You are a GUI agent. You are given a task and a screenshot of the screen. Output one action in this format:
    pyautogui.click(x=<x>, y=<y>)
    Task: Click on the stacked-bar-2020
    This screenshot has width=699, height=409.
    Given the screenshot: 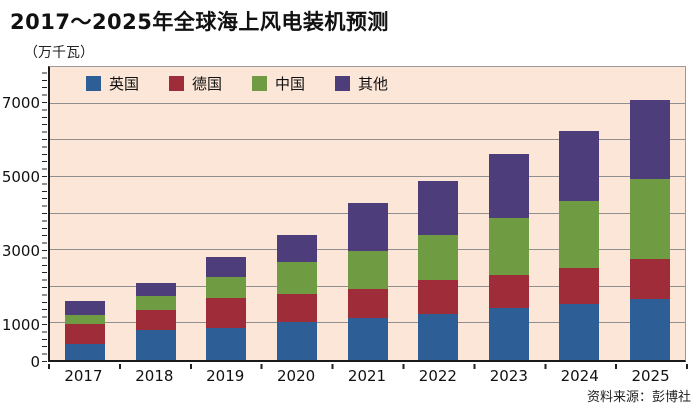 What is the action you would take?
    pyautogui.click(x=296, y=213)
    